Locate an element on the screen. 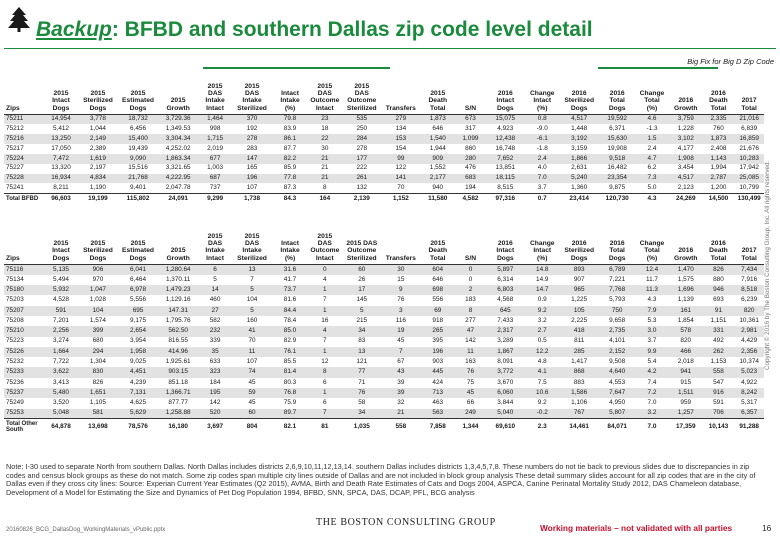 Image resolution: width=780 pixels, height=540 pixels. table-cell: 2,317 is located at coordinates (505, 331).